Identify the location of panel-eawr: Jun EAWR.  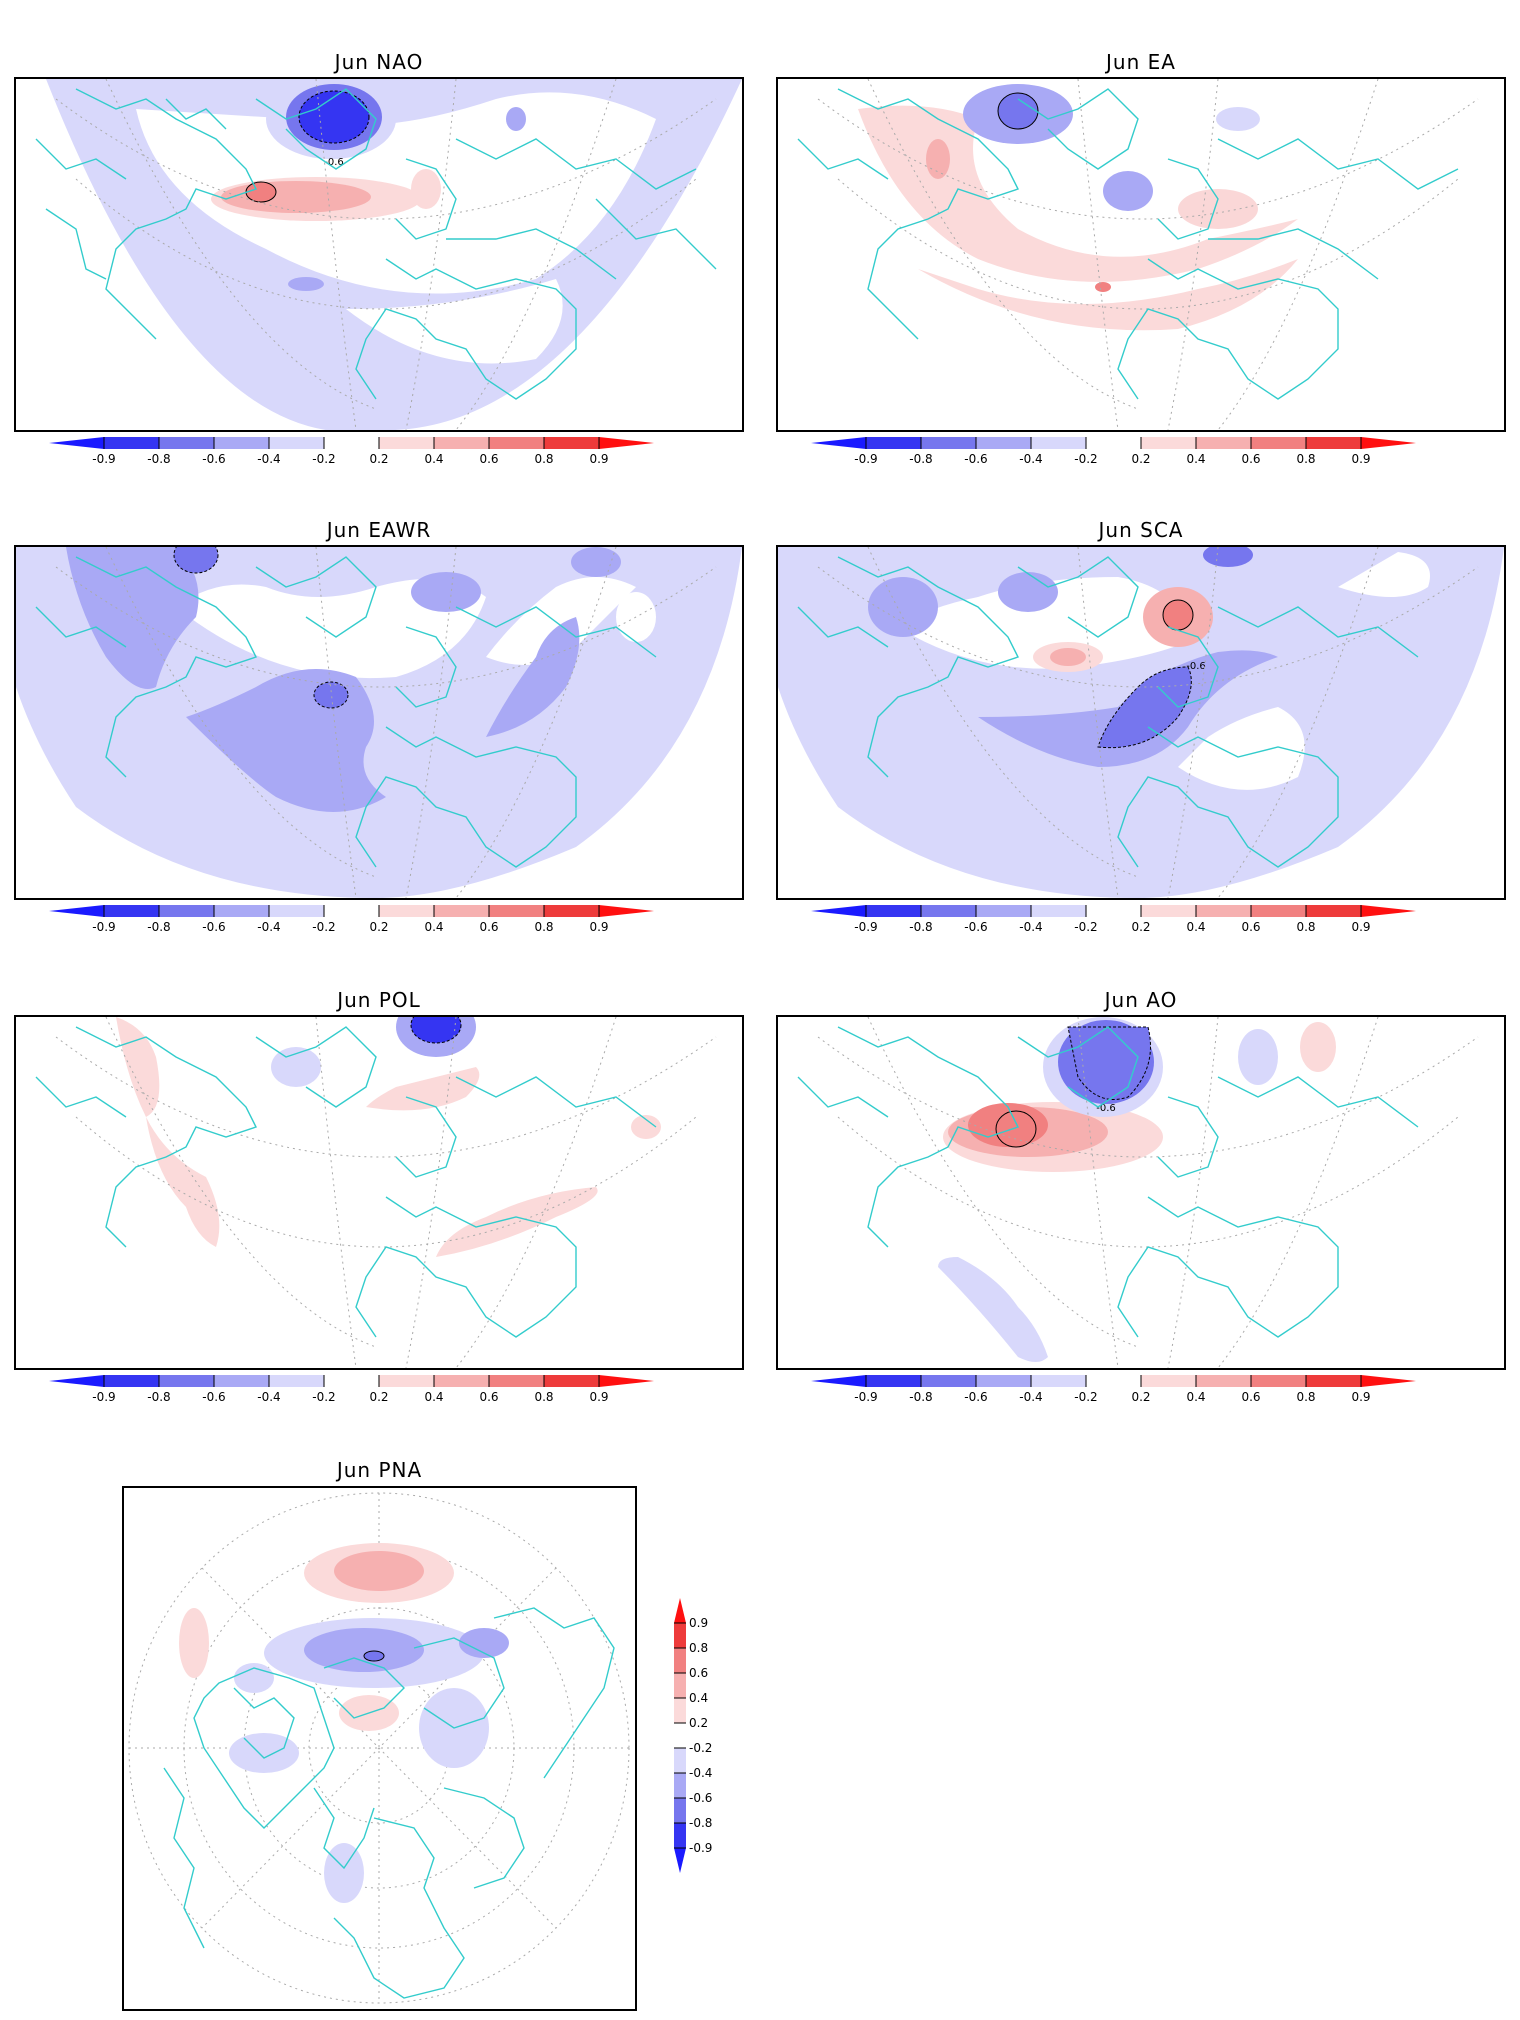
(379, 728).